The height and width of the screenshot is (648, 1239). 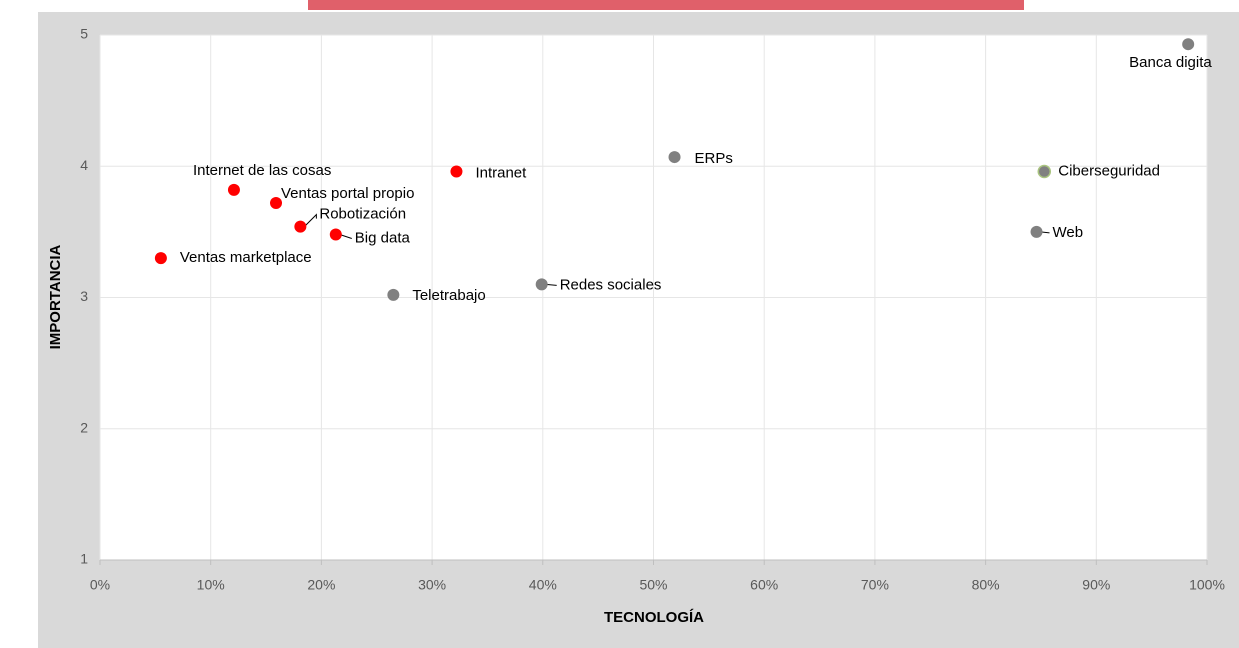 What do you see at coordinates (654, 617) in the screenshot?
I see `x-axis-title: TECNOLOGÍA` at bounding box center [654, 617].